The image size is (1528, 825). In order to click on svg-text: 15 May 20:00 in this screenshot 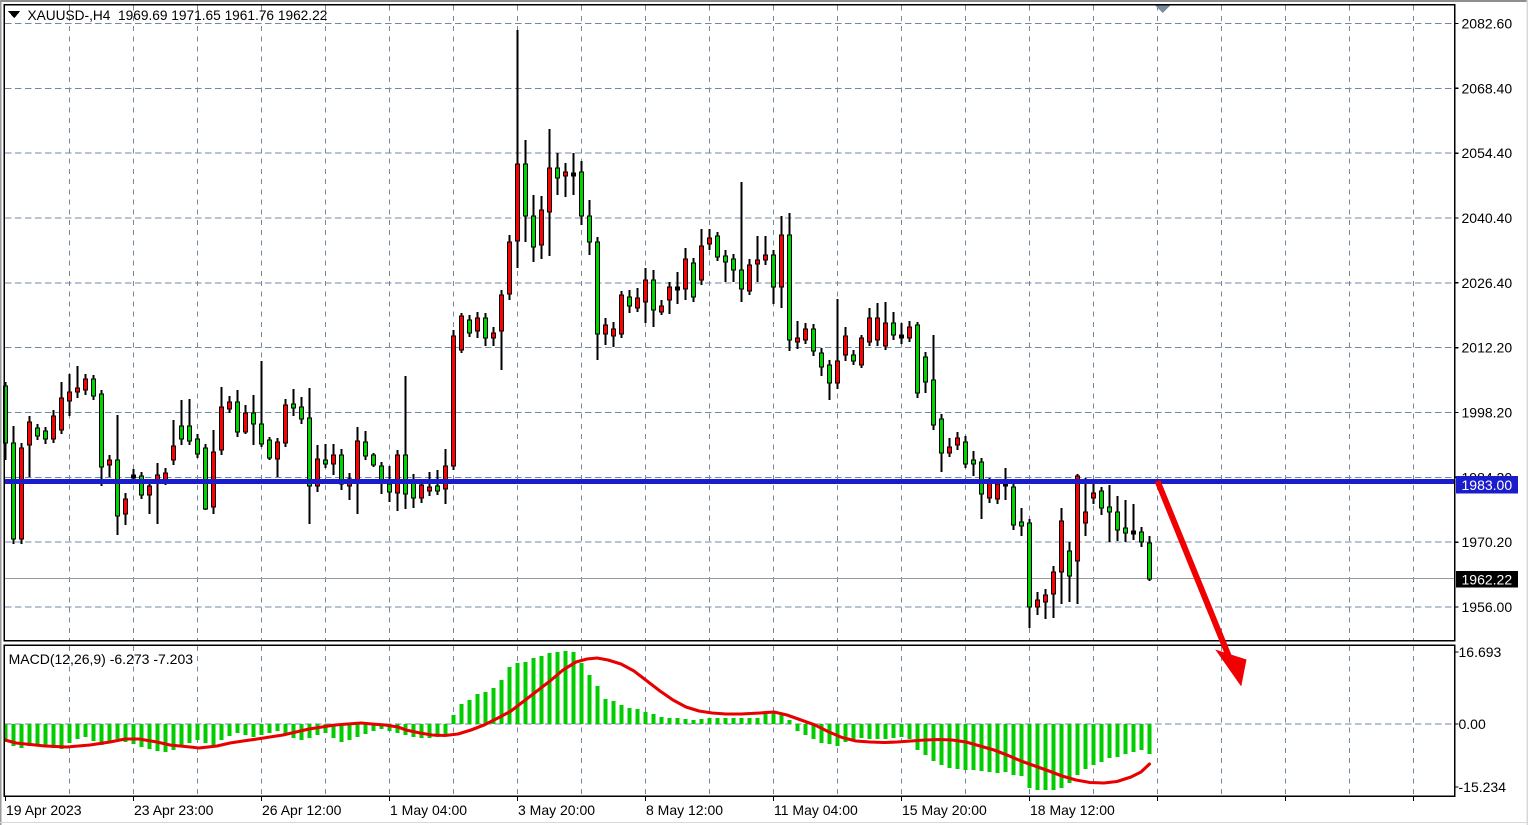, I will do `click(944, 810)`.